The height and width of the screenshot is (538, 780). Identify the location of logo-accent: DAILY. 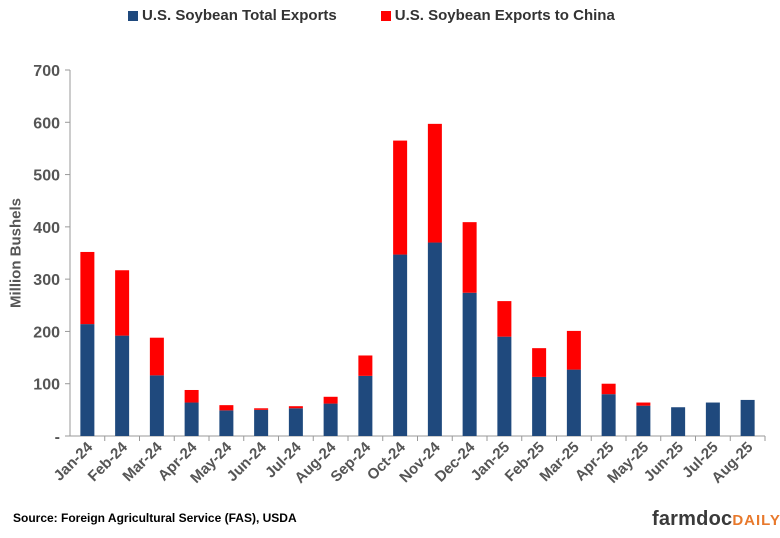
(756, 520).